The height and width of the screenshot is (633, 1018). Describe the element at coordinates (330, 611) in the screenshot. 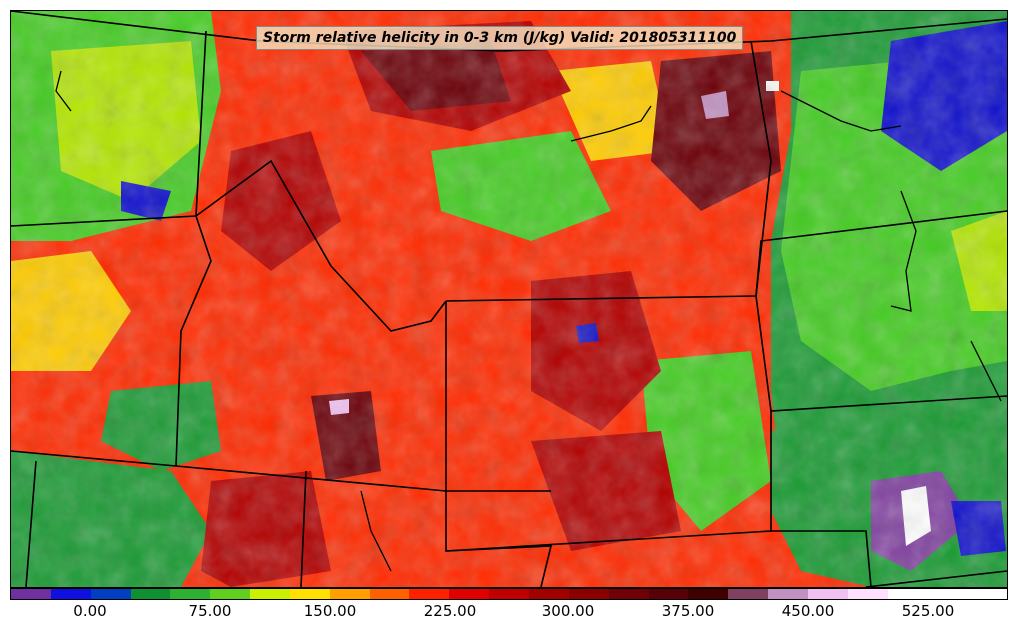

I see `colorbar-tick-label: 150.00` at that location.